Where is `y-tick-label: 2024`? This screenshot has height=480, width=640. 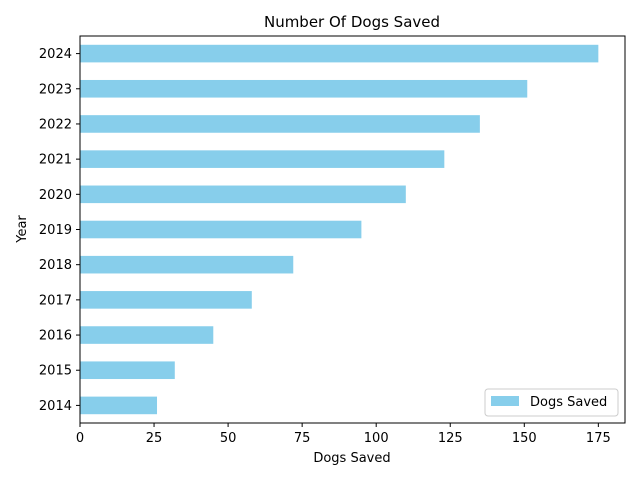 y-tick-label: 2024 is located at coordinates (55, 54).